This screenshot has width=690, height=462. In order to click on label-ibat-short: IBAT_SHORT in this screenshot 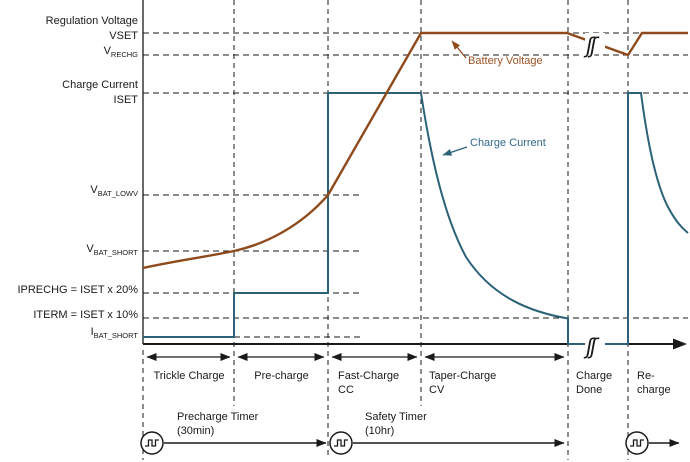, I will do `click(114, 333)`.